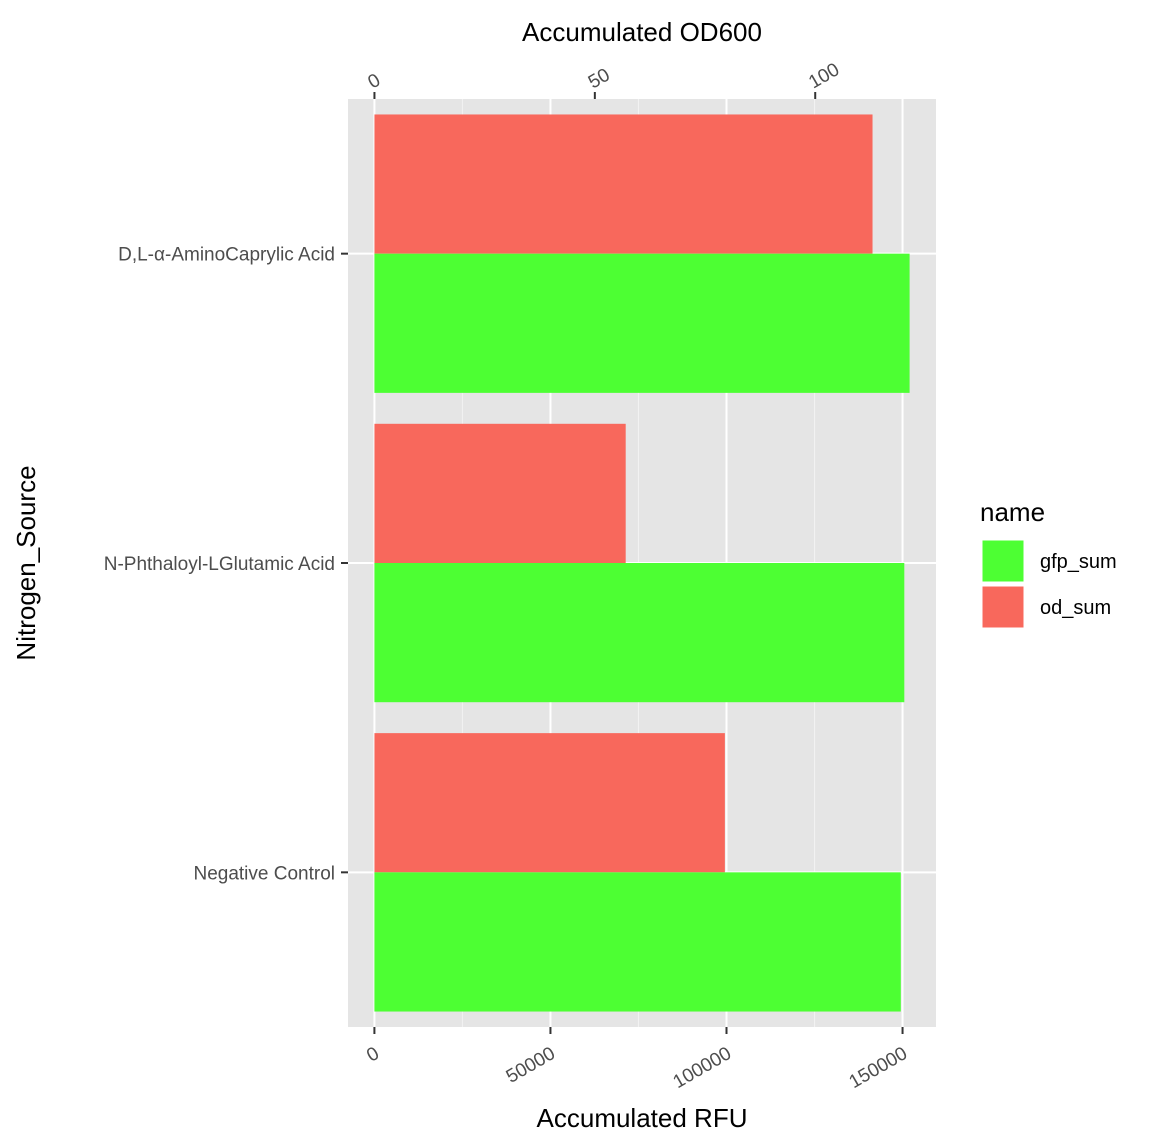  I want to click on y-axis-tick-label: Negative Control, so click(264, 873).